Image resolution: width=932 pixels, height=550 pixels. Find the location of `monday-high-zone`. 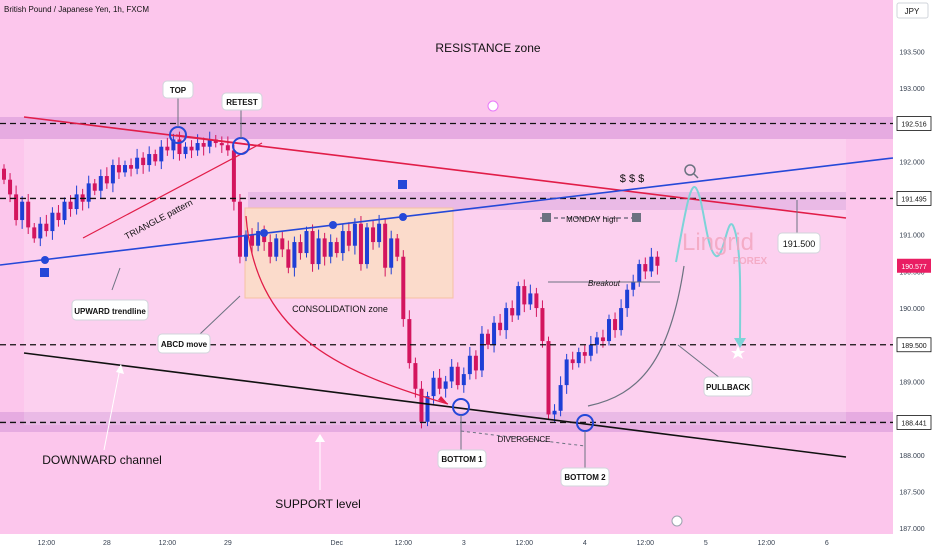

monday-high-zone is located at coordinates (547, 201).